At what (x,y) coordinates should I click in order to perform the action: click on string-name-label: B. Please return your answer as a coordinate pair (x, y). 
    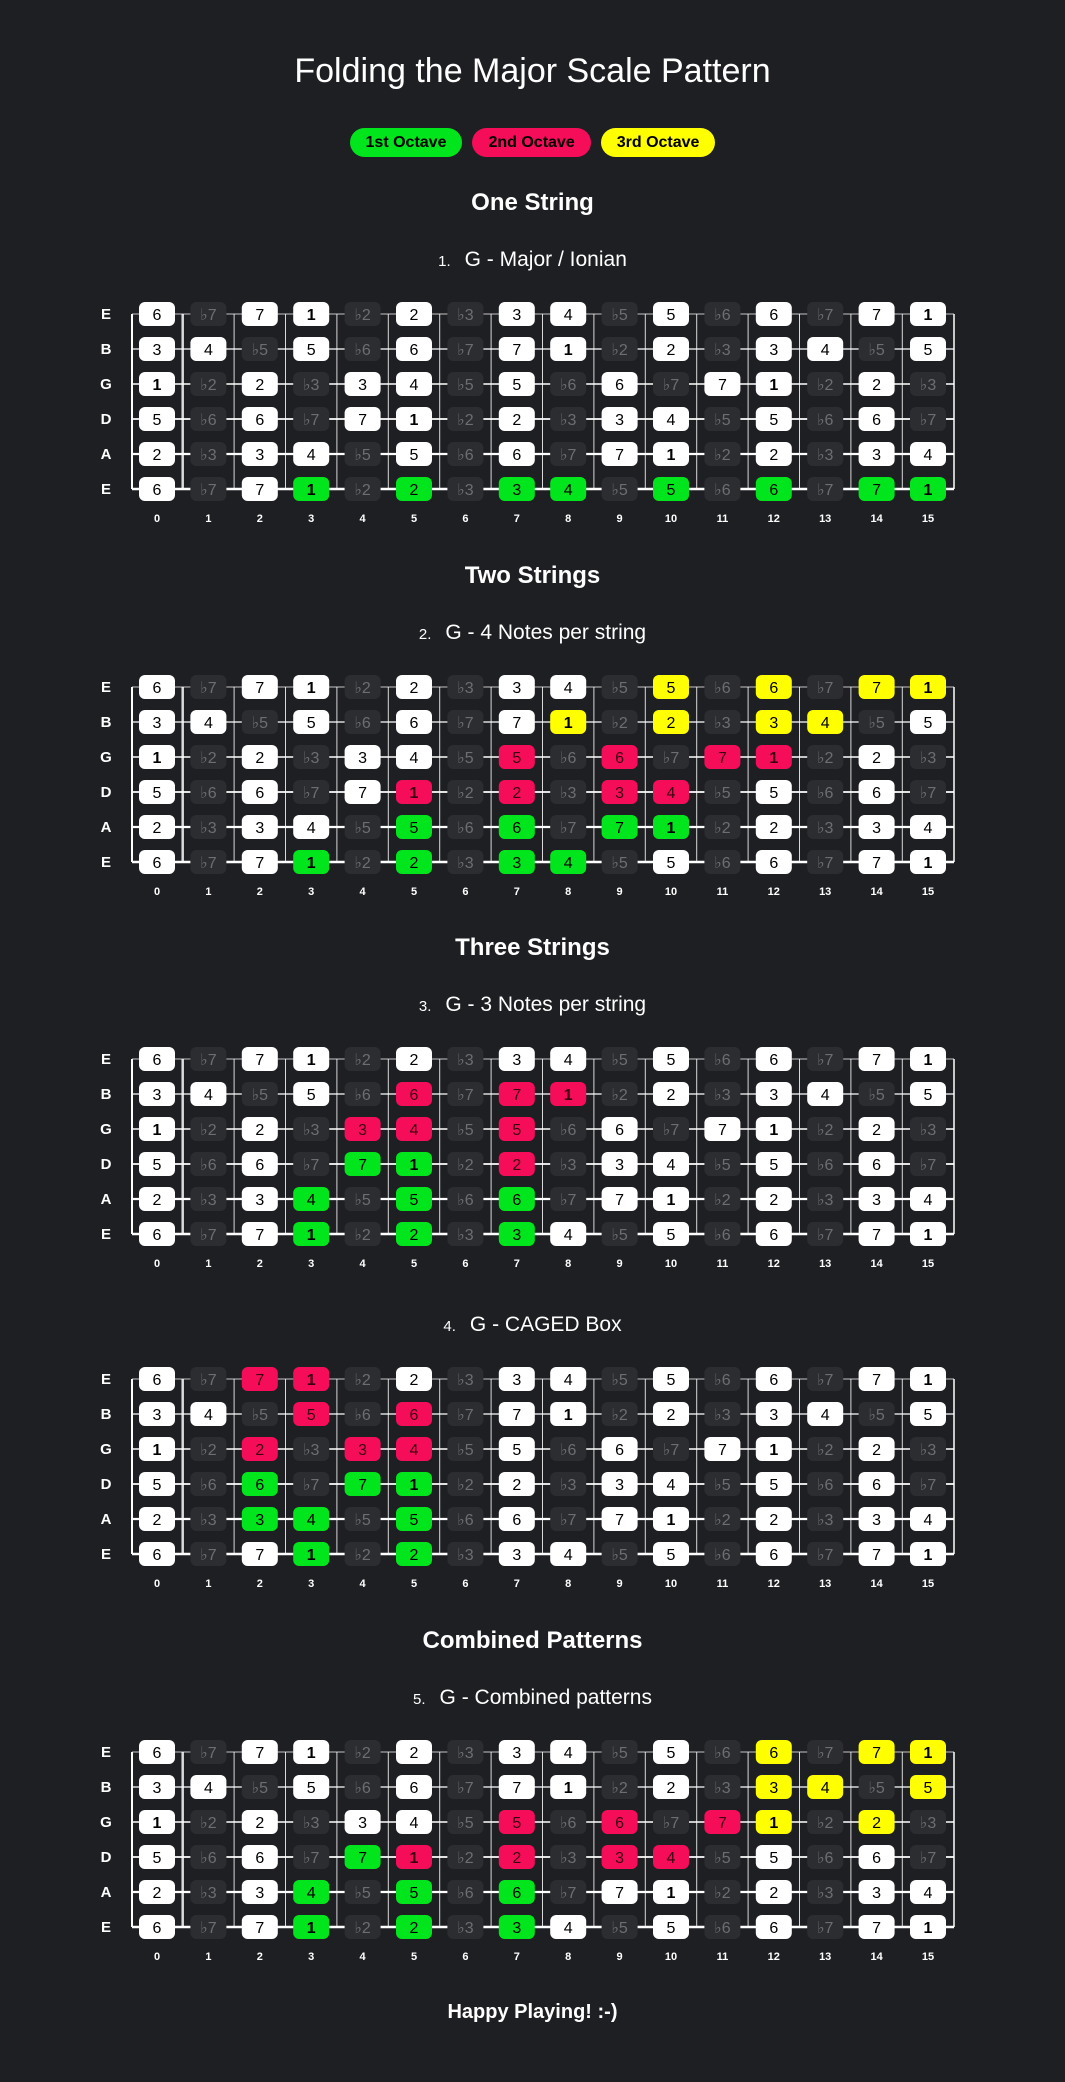
    Looking at the image, I should click on (106, 349).